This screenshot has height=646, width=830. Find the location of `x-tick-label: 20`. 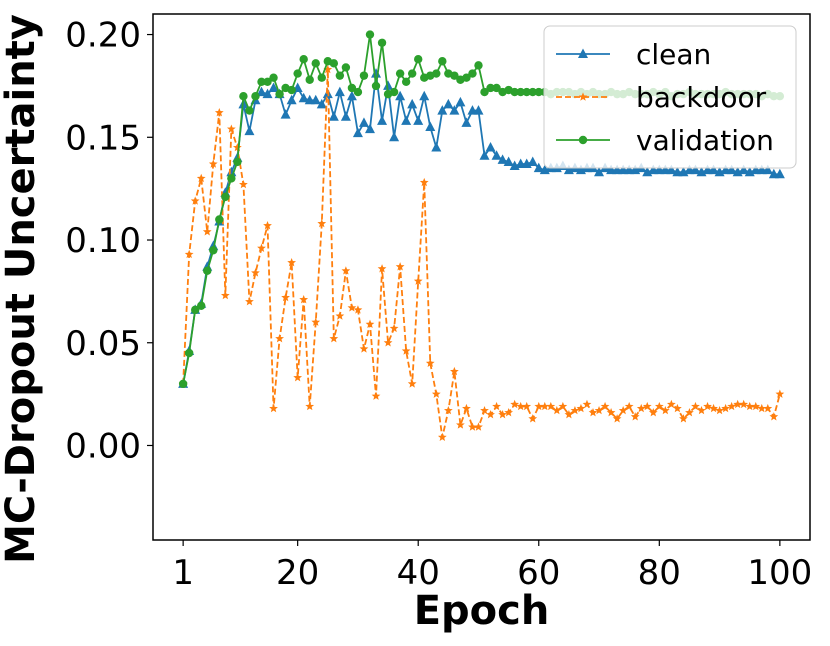

x-tick-label: 20 is located at coordinates (297, 573).